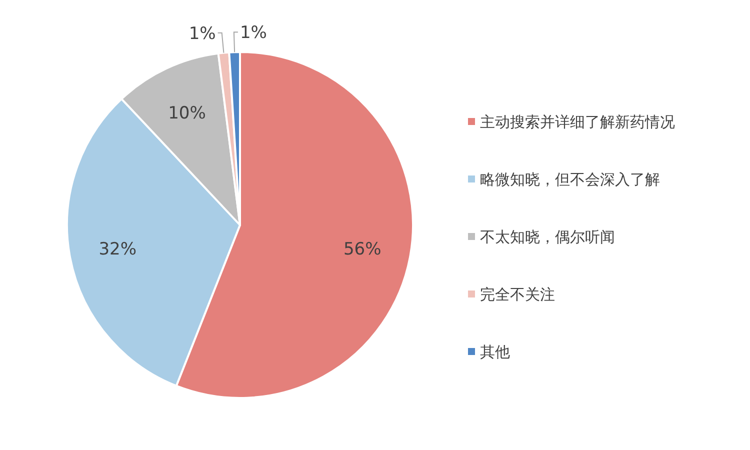  I want to click on legend-label: 完全不关注, so click(517, 295).